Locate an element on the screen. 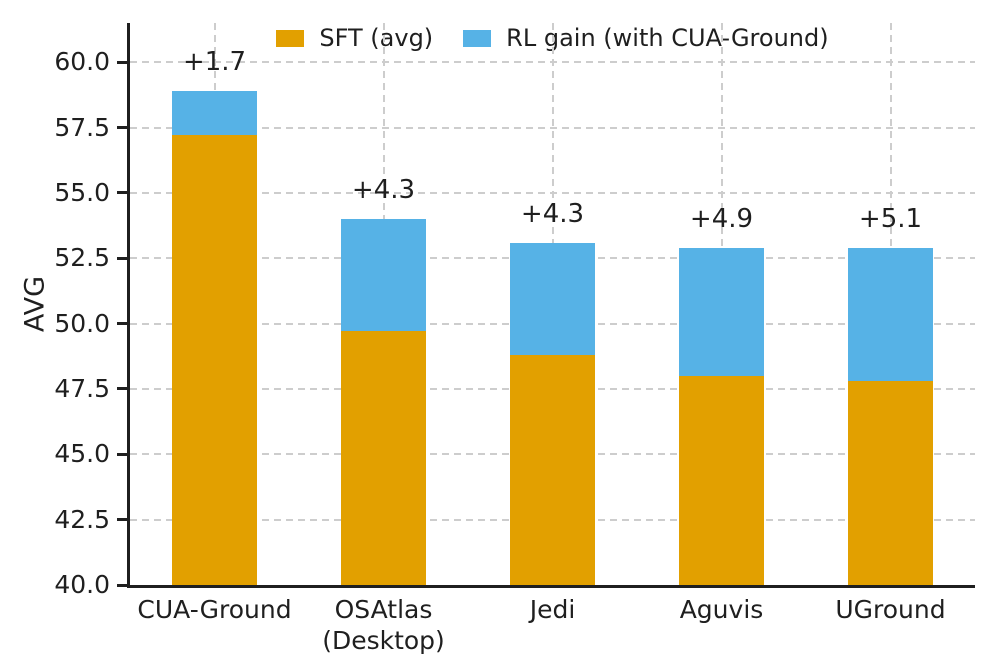 This screenshot has height=666, width=996. y-axis-spine is located at coordinates (128, 305).